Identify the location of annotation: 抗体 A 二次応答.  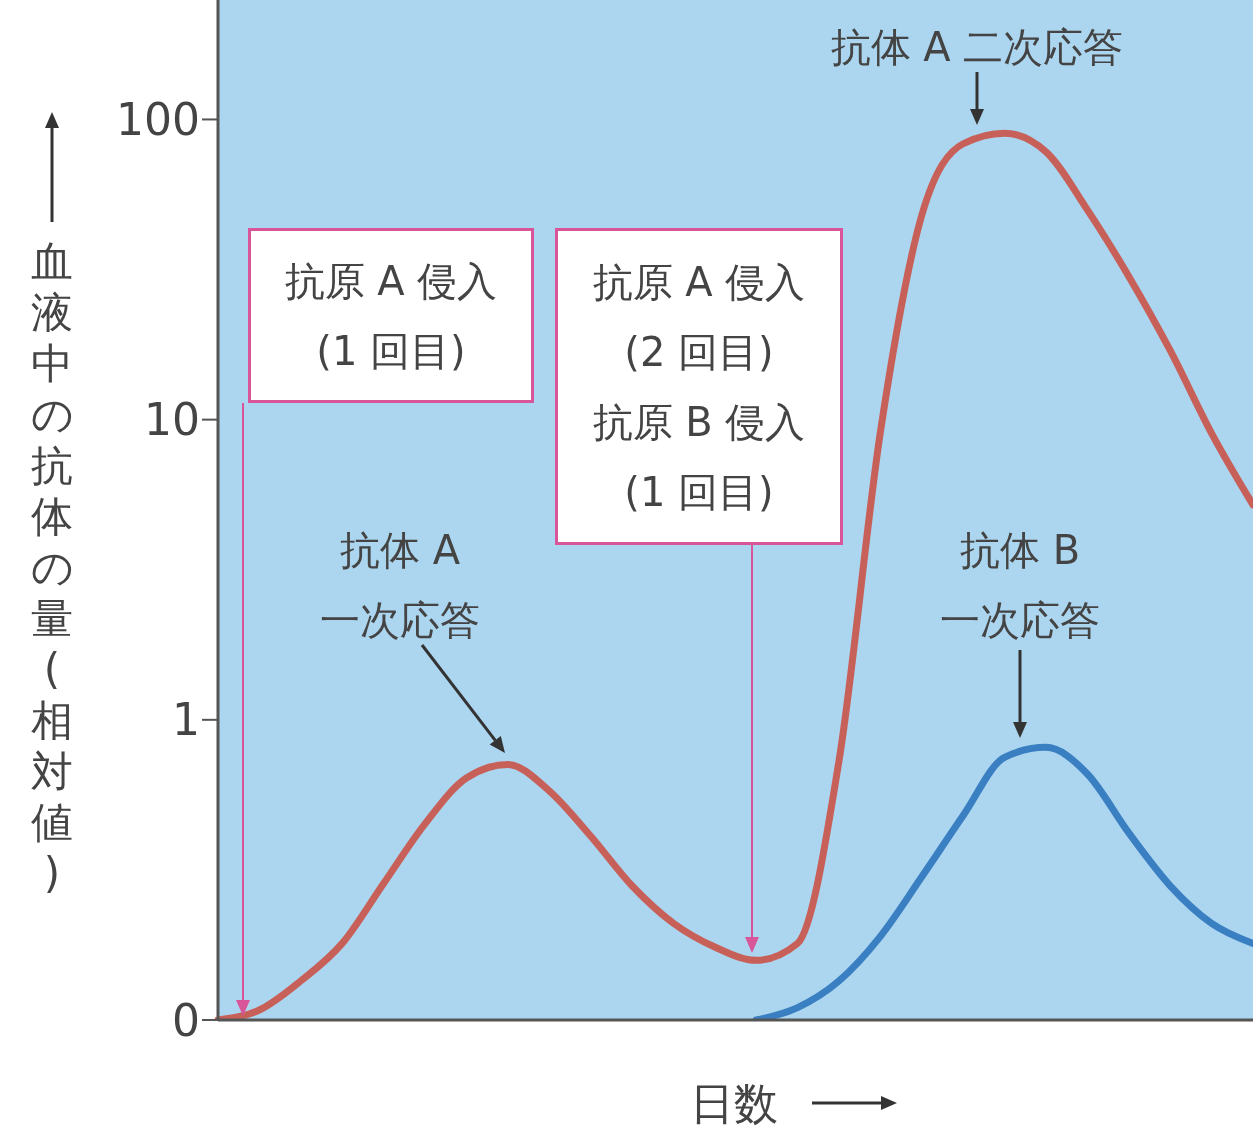
(977, 47).